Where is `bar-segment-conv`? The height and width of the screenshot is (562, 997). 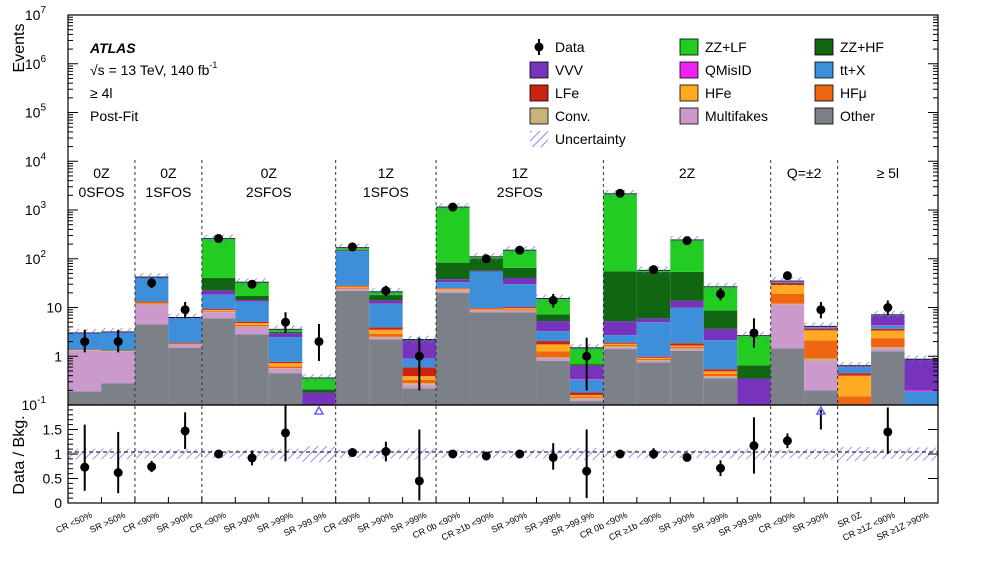 bar-segment-conv is located at coordinates (787, 304).